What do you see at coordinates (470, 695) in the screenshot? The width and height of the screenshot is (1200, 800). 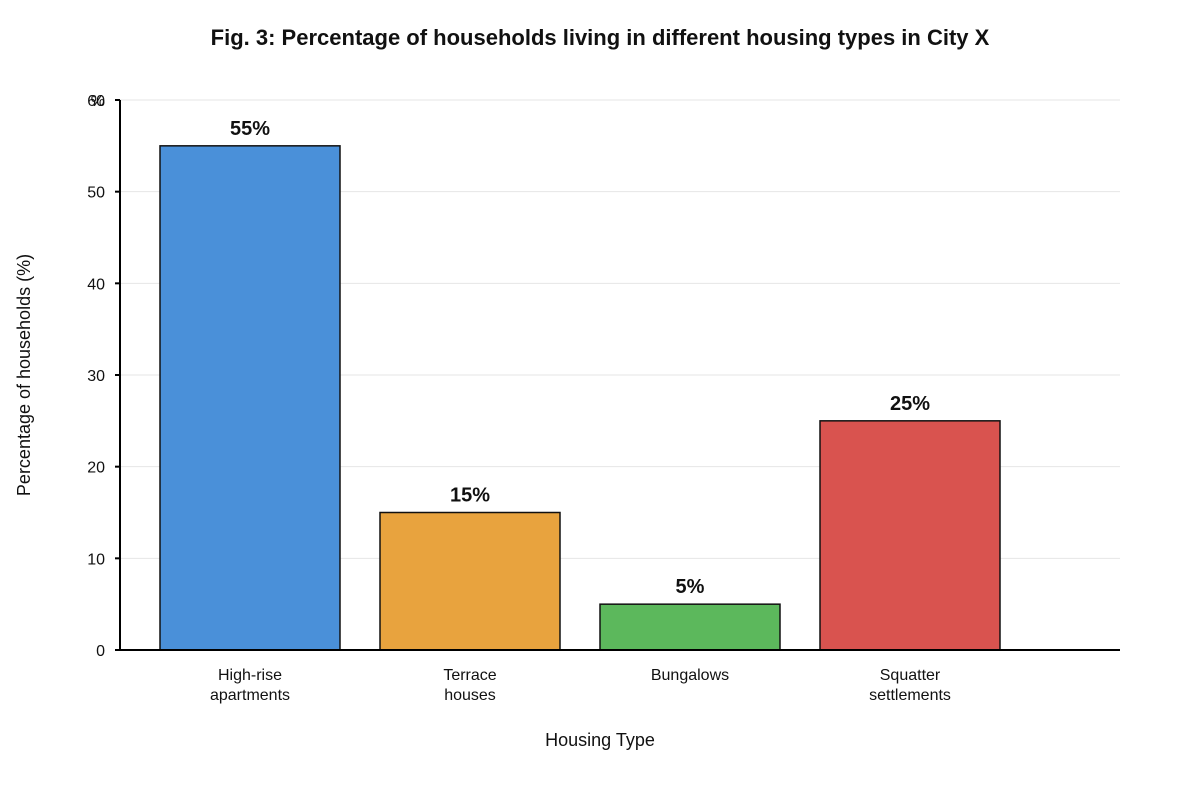 I see `x-category-label-1-1: houses` at bounding box center [470, 695].